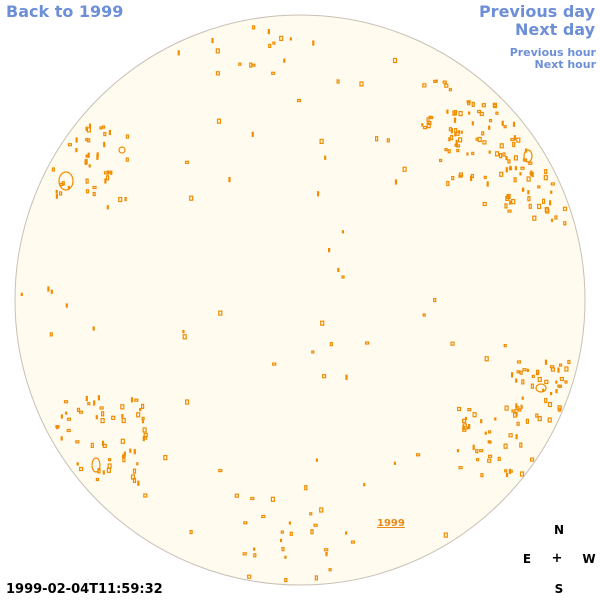 The width and height of the screenshot is (600, 600). What do you see at coordinates (552, 52) in the screenshot?
I see `previous-hour-link: Previous hour` at bounding box center [552, 52].